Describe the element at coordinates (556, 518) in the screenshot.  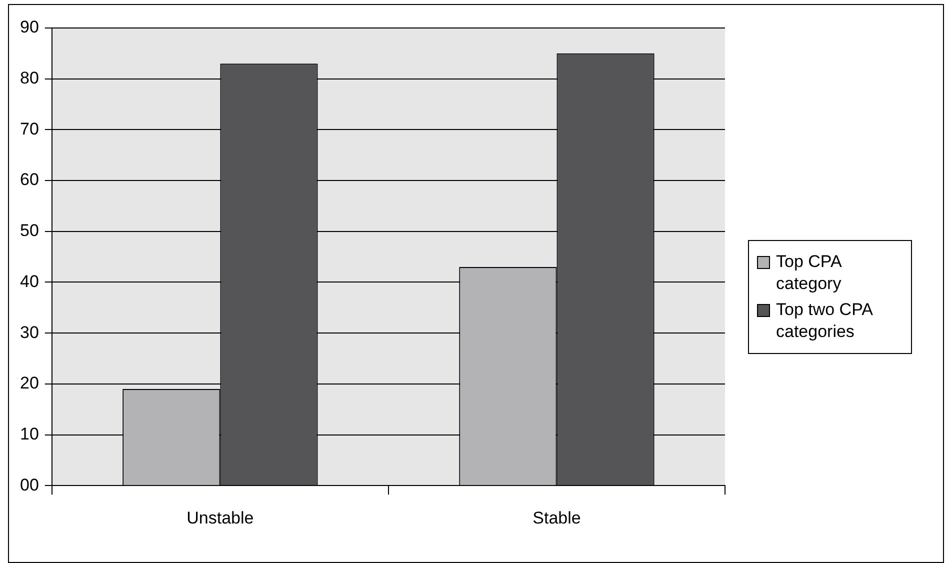
I see `x-tick-label: Stable` at that location.